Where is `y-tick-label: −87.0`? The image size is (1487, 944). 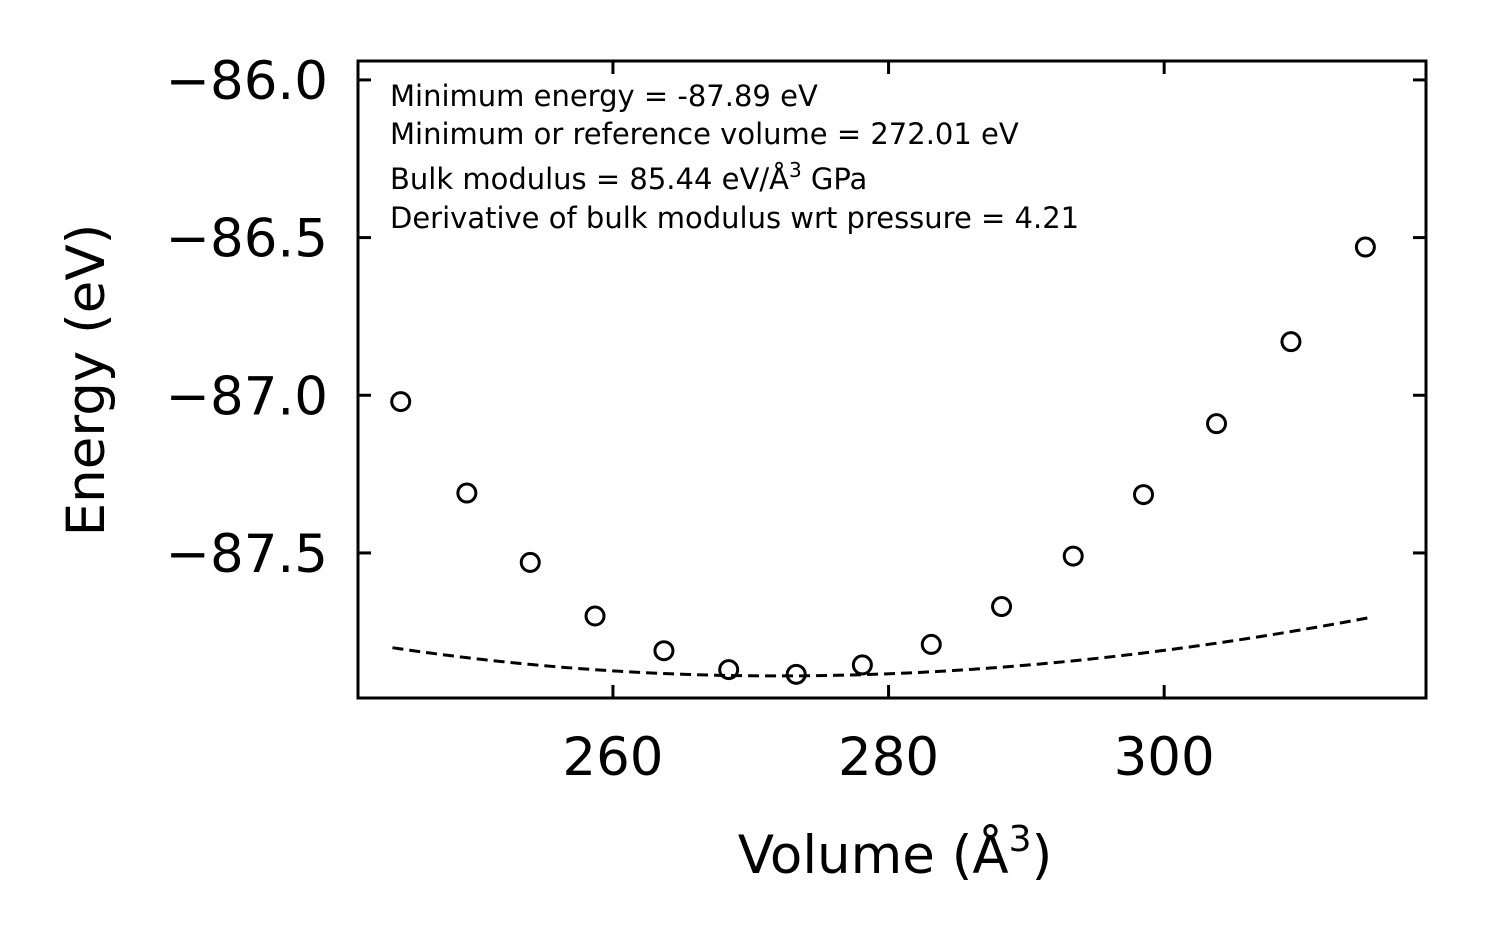
y-tick-label: −87.0 is located at coordinates (247, 396).